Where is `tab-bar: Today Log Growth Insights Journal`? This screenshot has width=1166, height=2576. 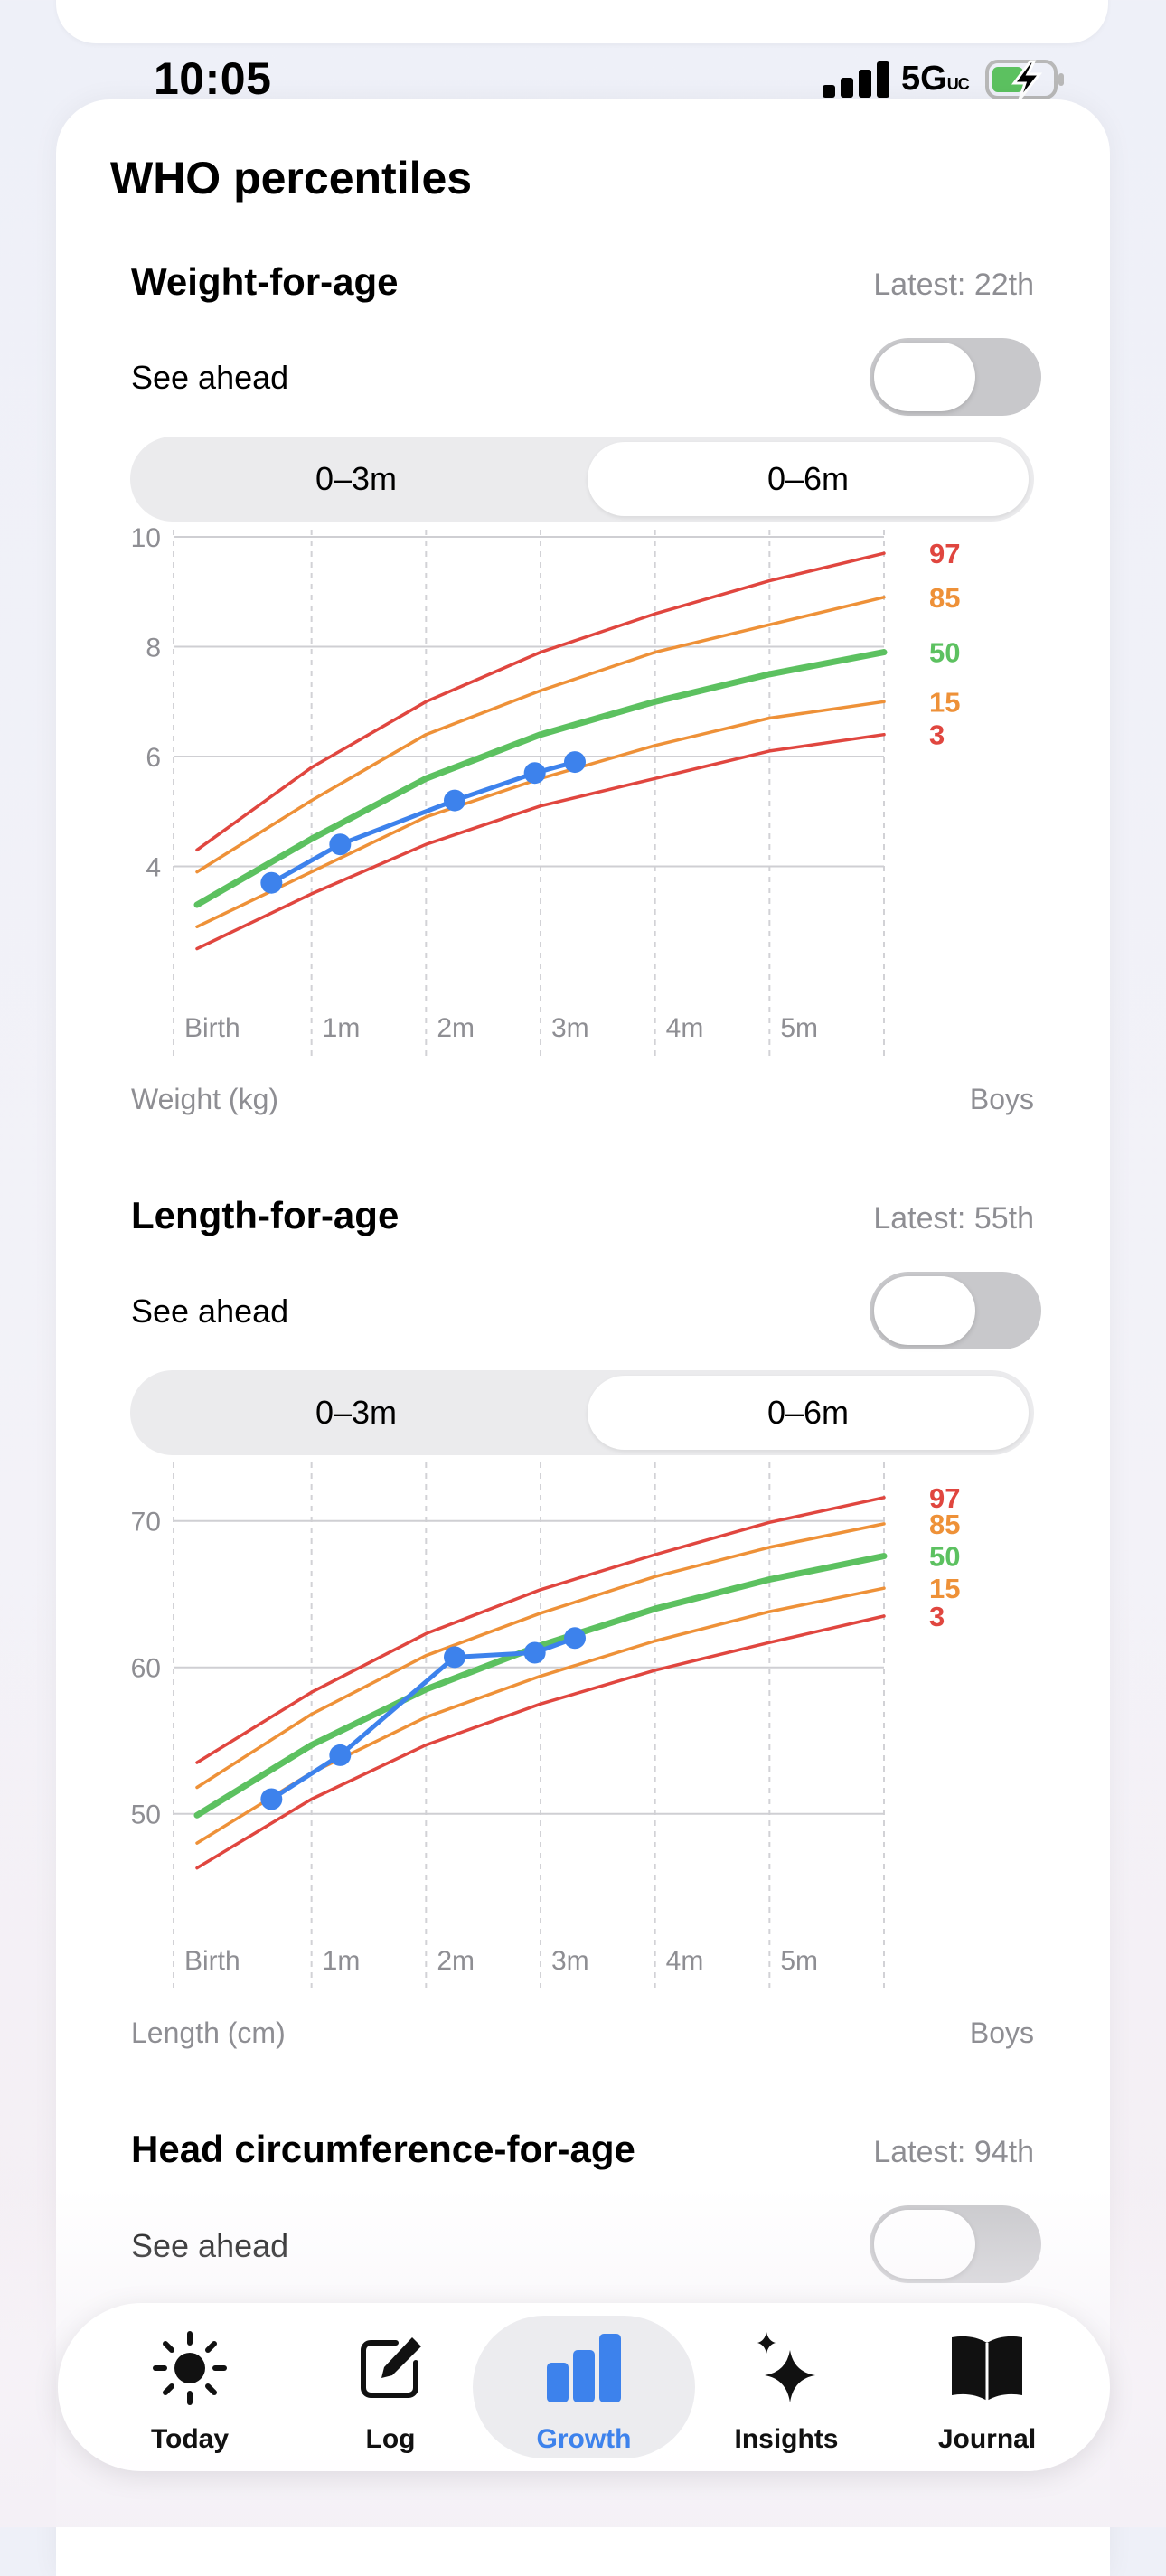 tab-bar: Today Log Growth Insights Journal is located at coordinates (584, 2387).